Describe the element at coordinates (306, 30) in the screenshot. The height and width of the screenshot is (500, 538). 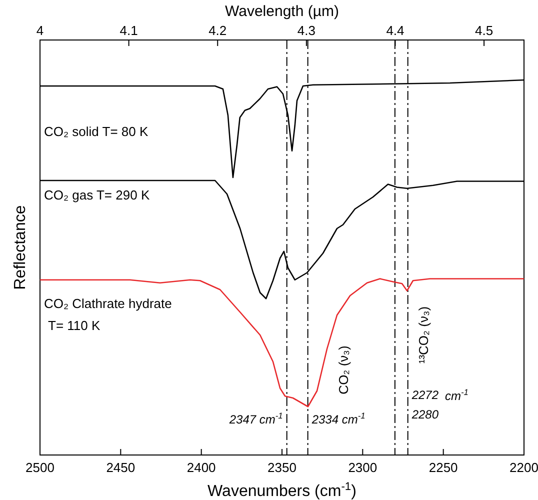
I see `x2-tick-label: 4.3` at that location.